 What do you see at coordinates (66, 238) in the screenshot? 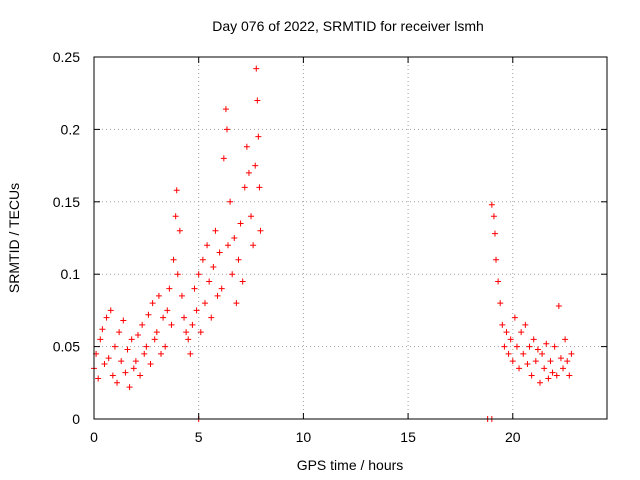
I see `y-tick-labels: 0 0.05 0.1 0.15 0.2 0.25` at bounding box center [66, 238].